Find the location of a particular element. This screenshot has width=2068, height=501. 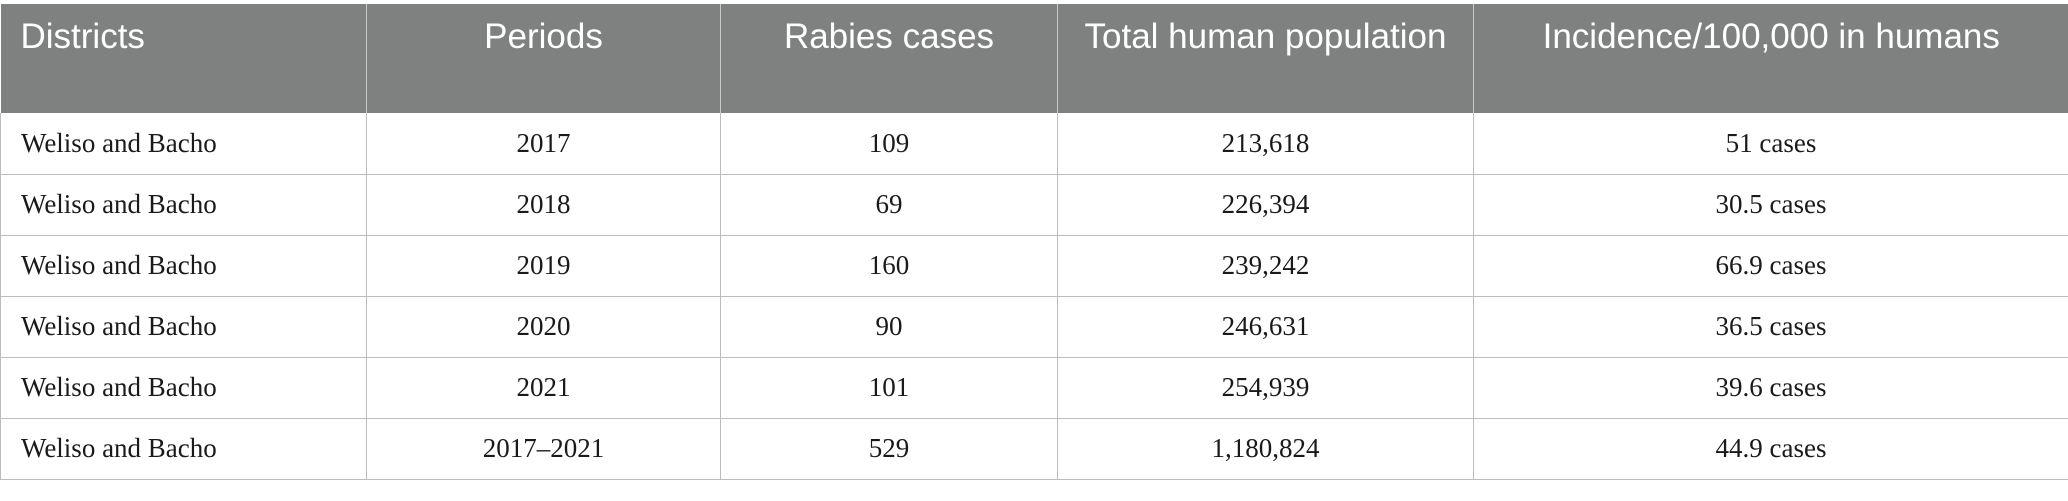

cell-period: 2017–2021 is located at coordinates (543, 449).